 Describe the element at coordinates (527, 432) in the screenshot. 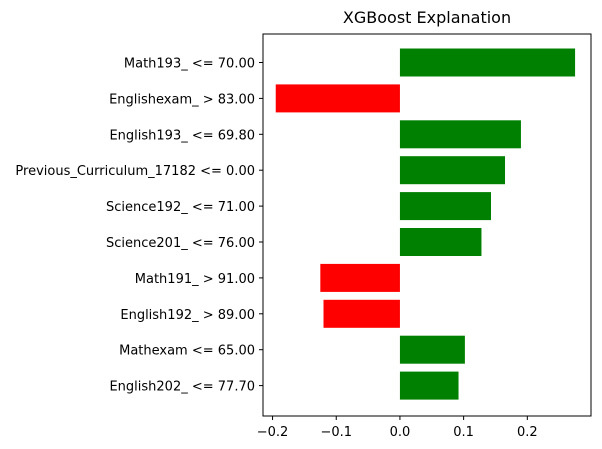

I see `x-tick-label-4: 0.2` at that location.